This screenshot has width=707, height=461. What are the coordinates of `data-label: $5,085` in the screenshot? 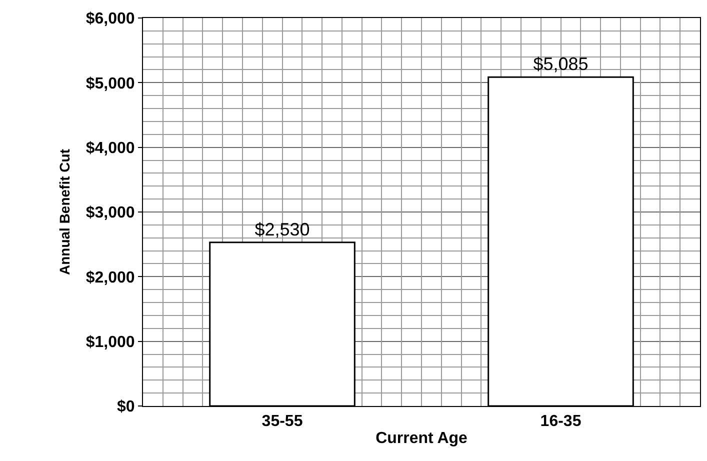 It's located at (560, 64).